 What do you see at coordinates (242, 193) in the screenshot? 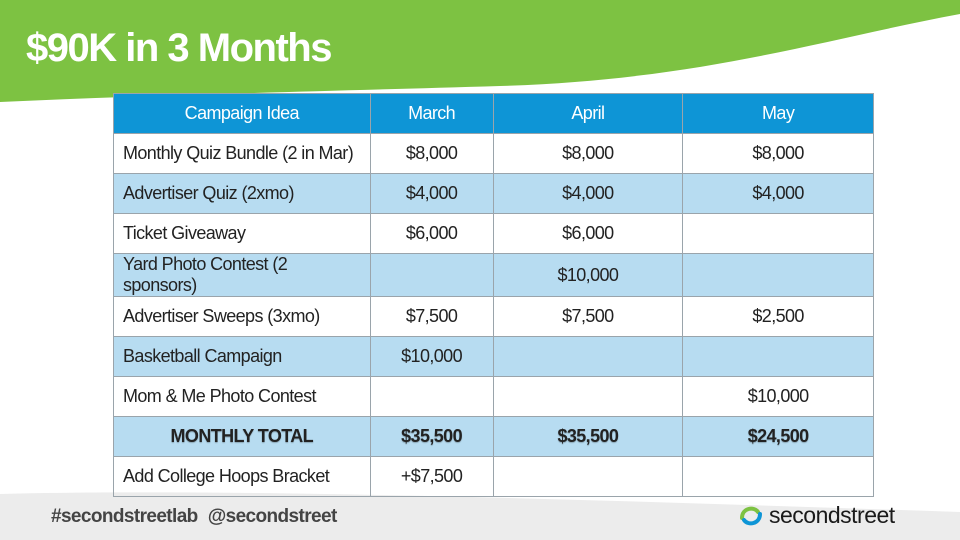
I see `row-label: Advertiser Quiz (2xmo)` at bounding box center [242, 193].